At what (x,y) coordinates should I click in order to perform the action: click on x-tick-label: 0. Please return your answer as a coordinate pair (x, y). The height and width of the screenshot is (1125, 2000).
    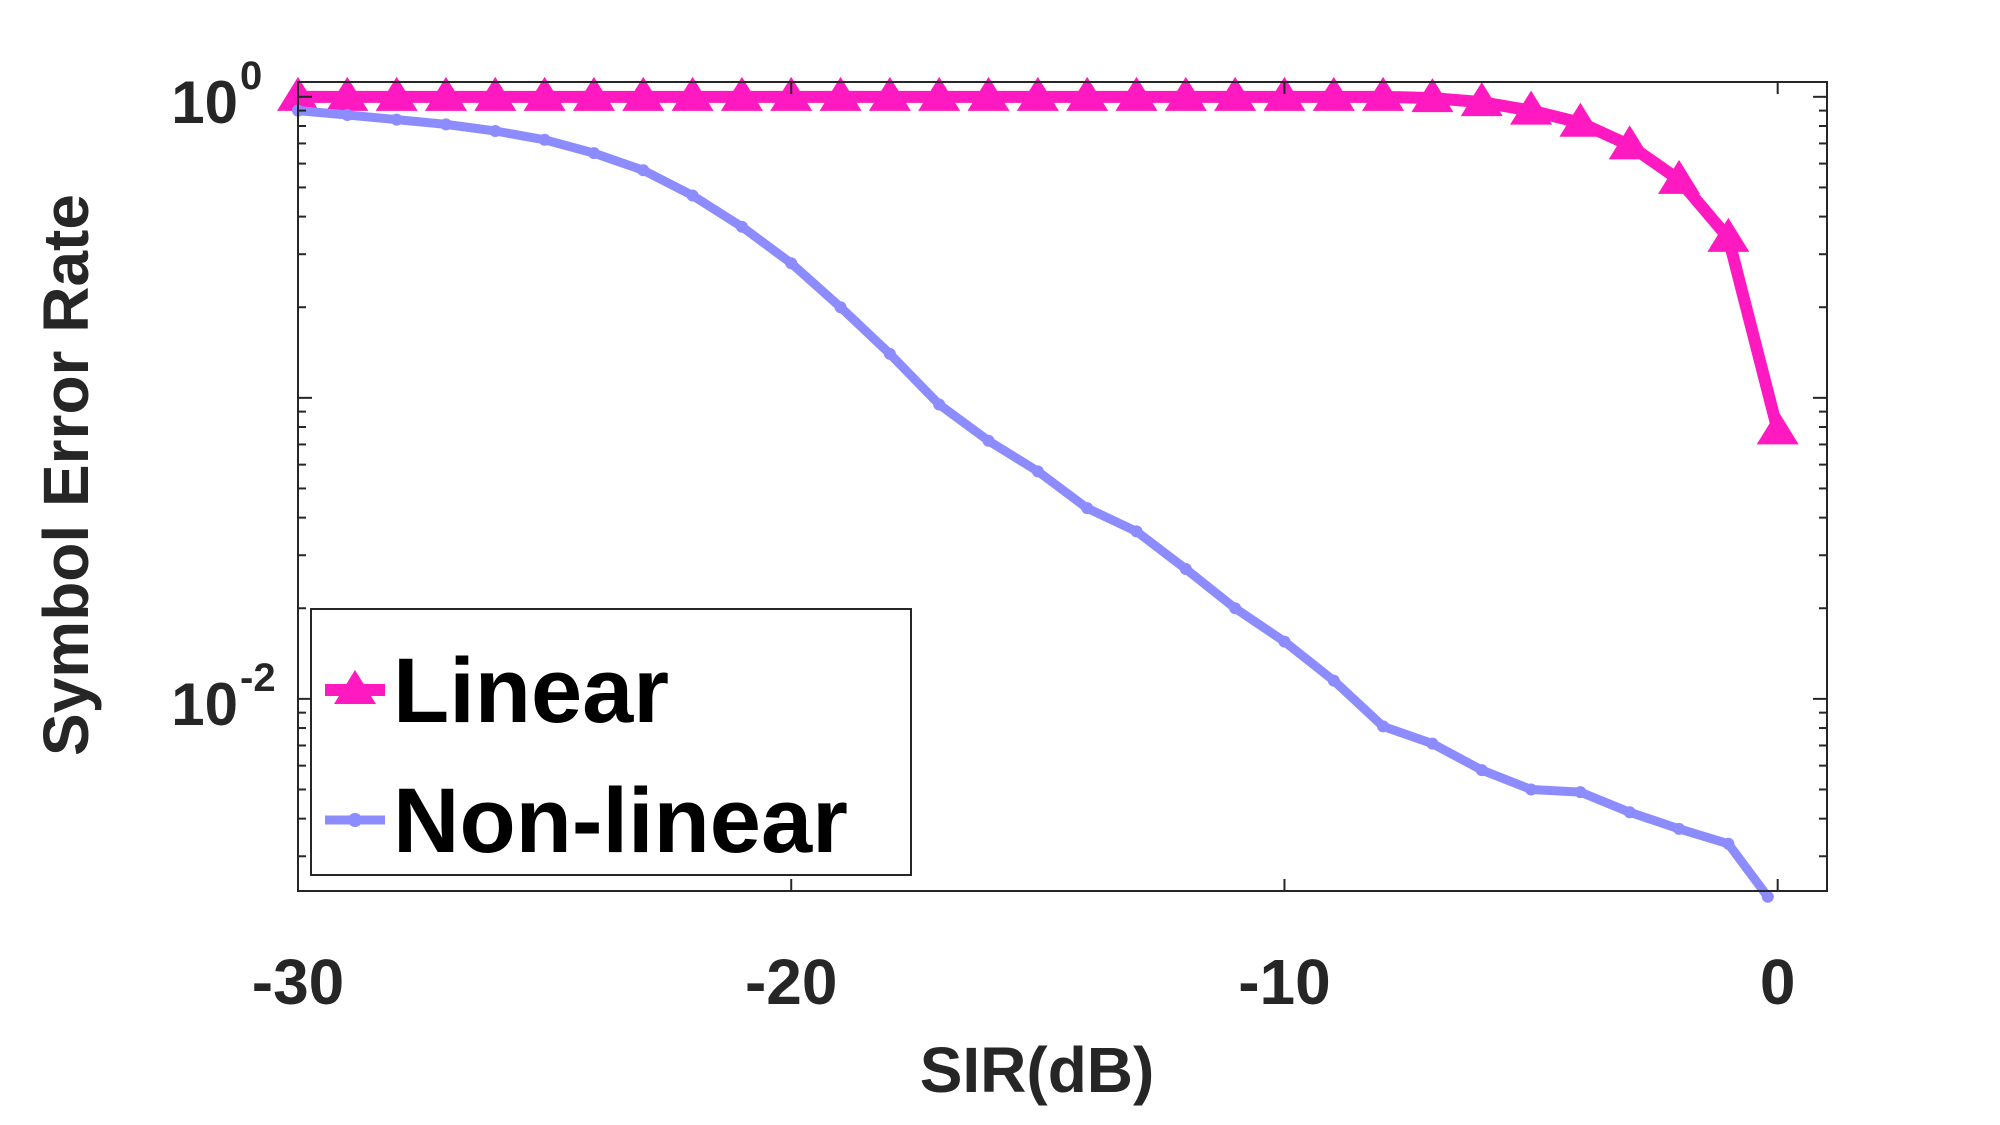
    Looking at the image, I should click on (1778, 982).